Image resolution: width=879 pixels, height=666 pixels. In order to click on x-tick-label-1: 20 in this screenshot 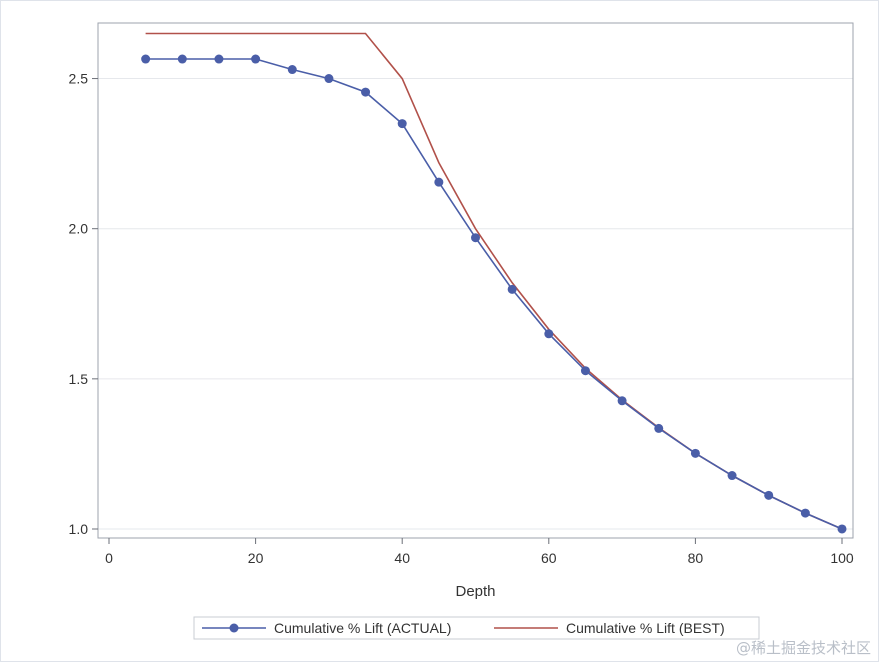, I will do `click(256, 558)`.